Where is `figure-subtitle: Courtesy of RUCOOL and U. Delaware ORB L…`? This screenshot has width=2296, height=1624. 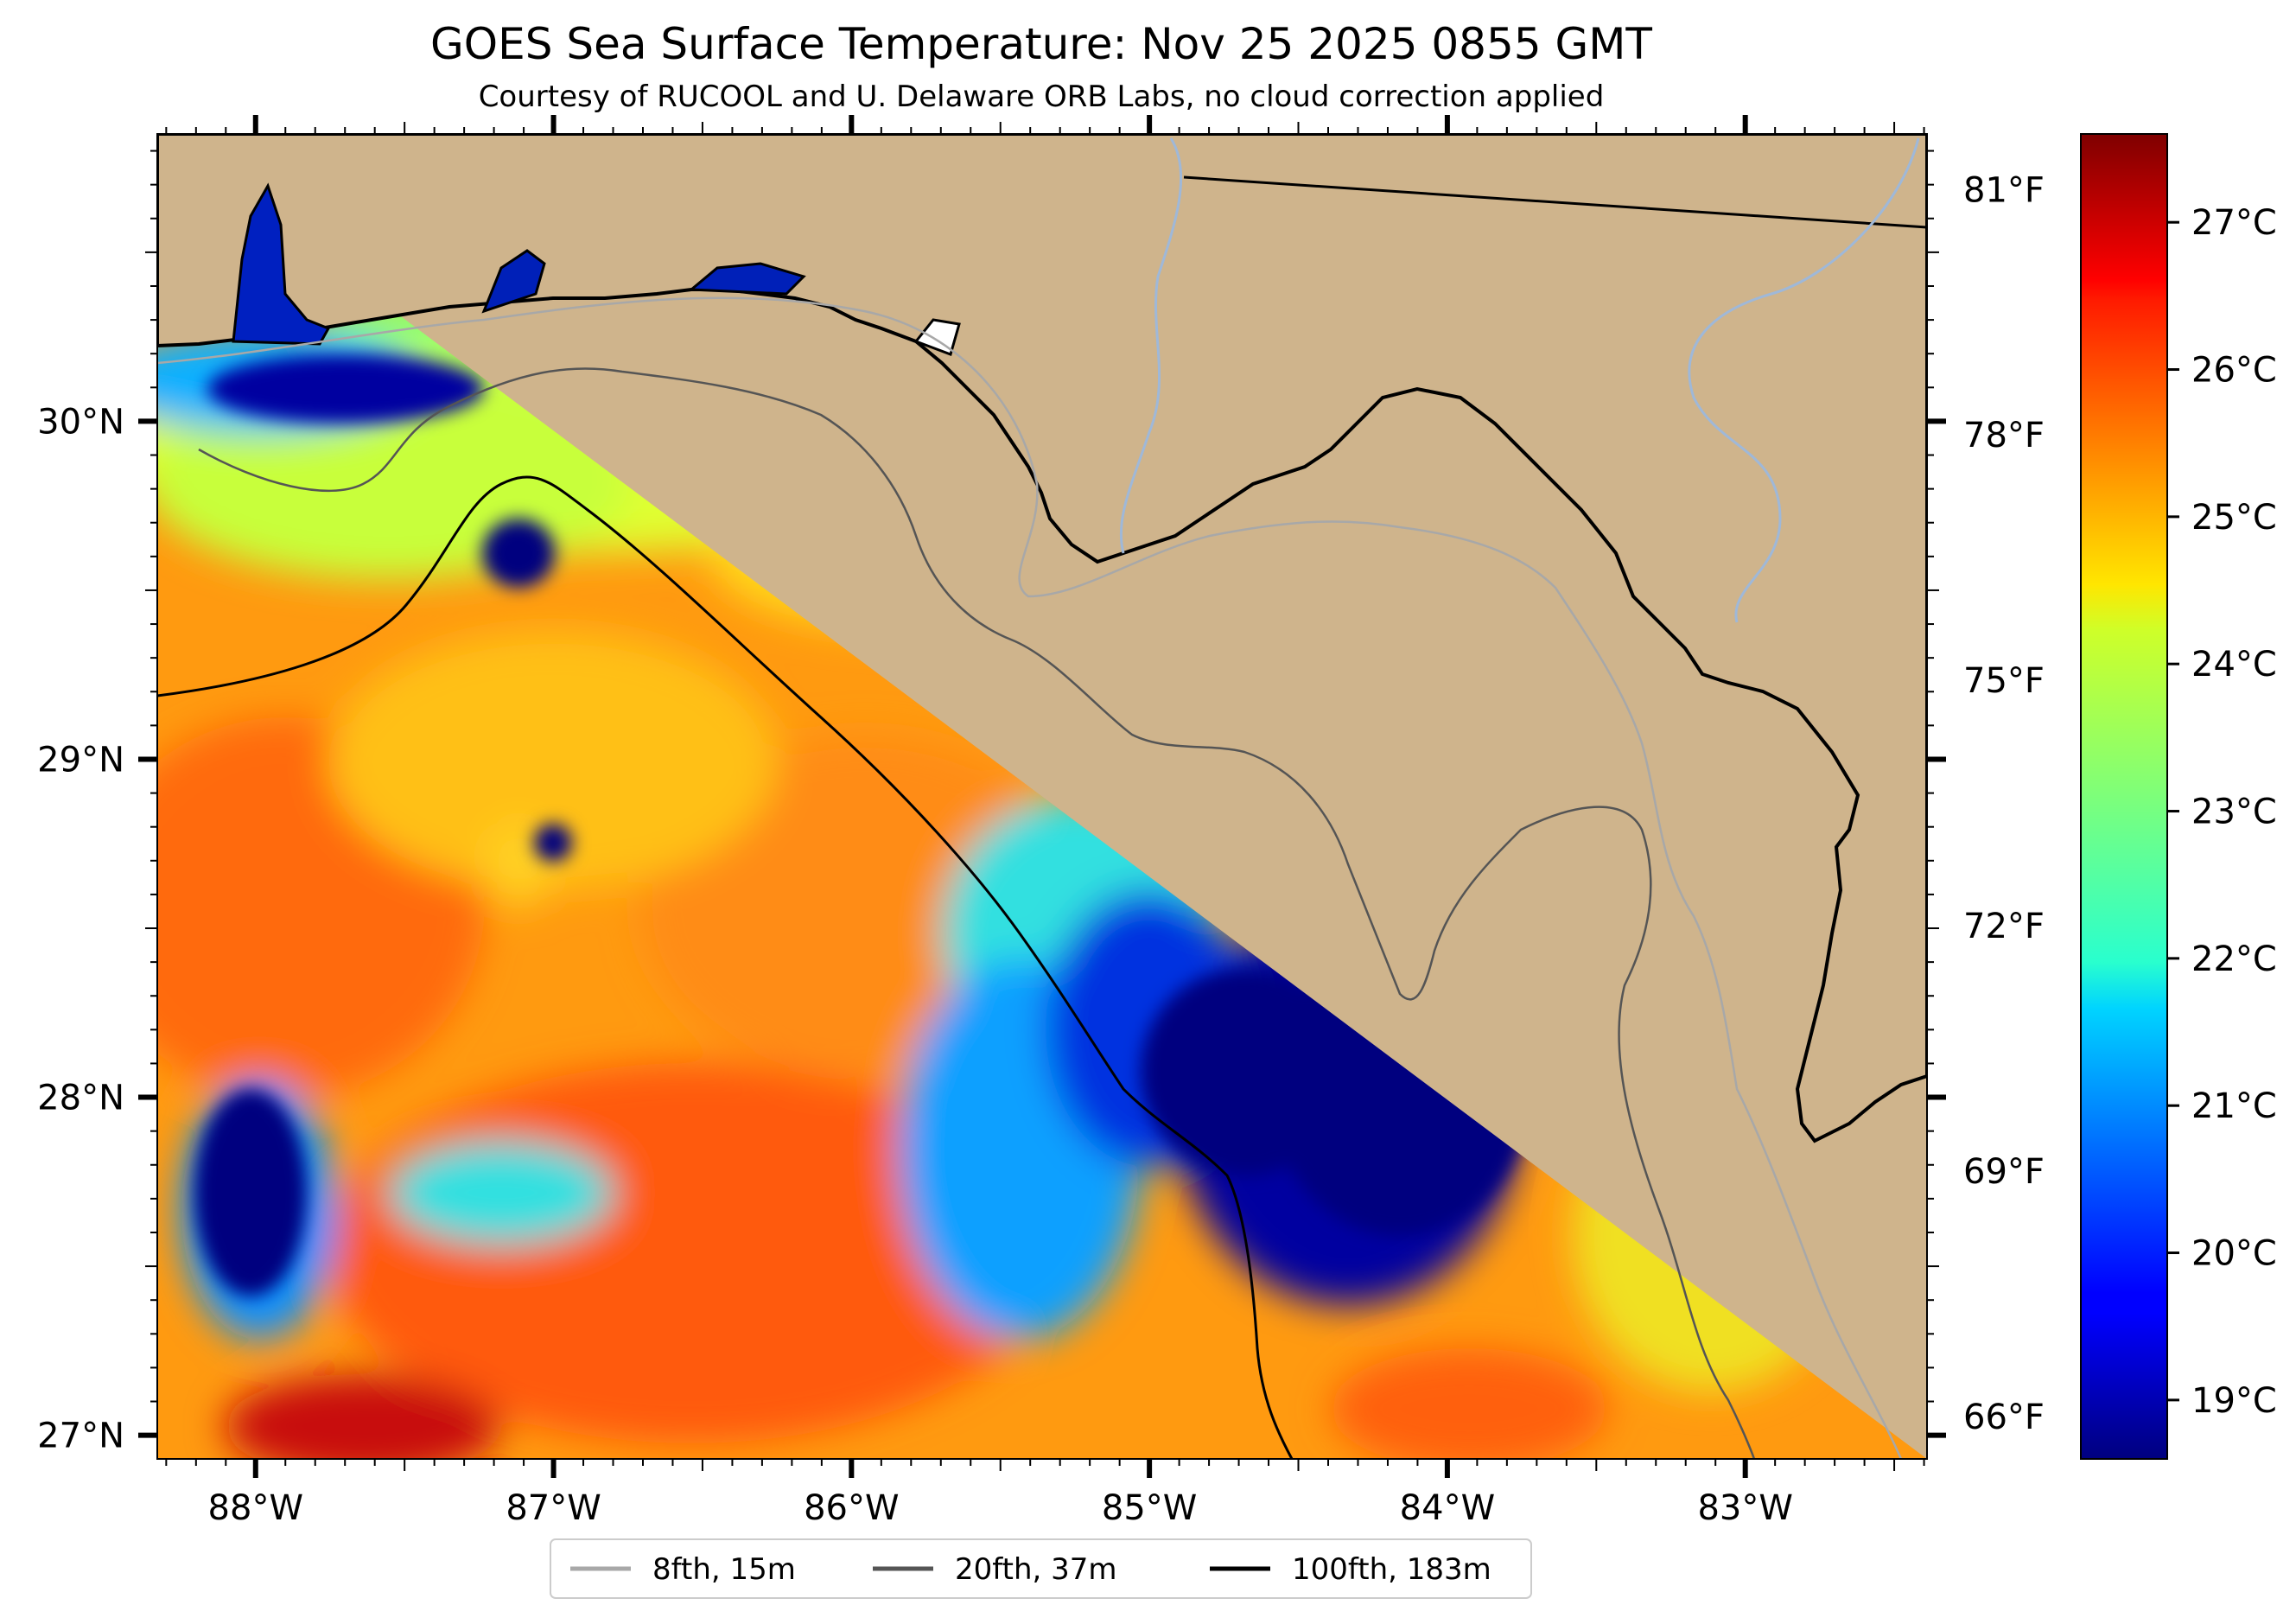
figure-subtitle: Courtesy of RUCOOL and U. Delaware ORB L… is located at coordinates (1042, 97).